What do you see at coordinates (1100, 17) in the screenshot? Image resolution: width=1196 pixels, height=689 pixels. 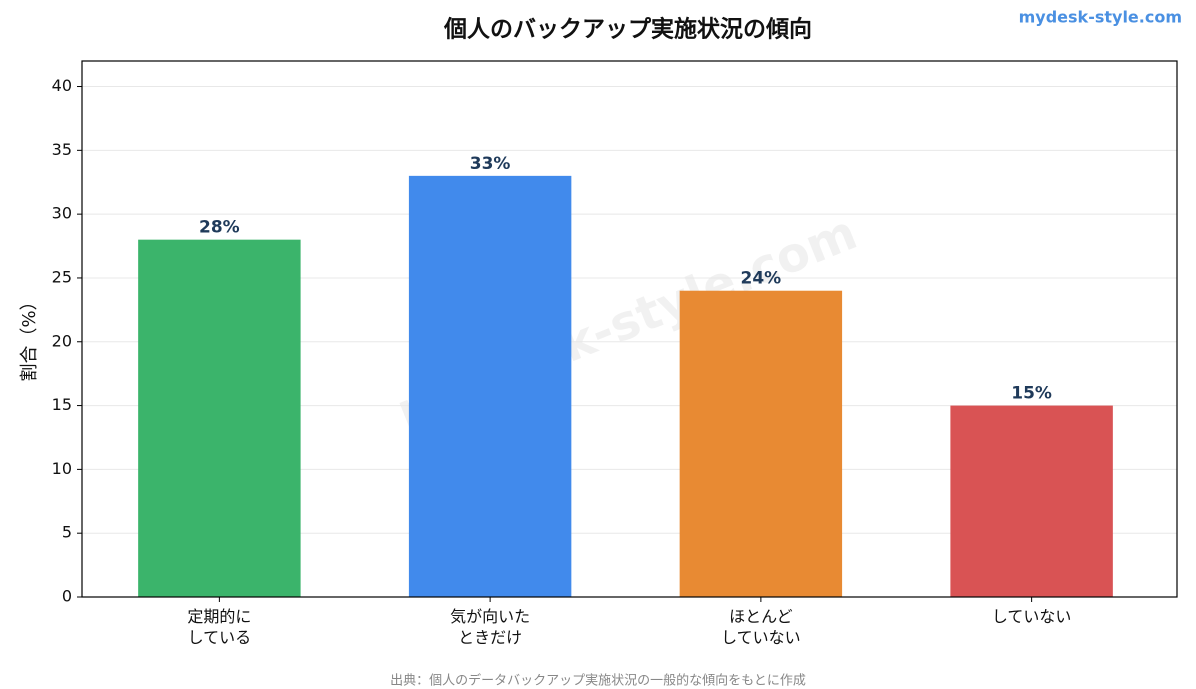 I see `watermark-corner: mydesk-style.com` at bounding box center [1100, 17].